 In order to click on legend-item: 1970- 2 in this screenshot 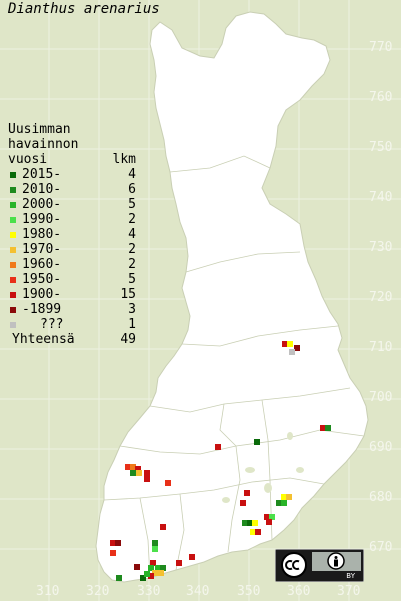, I will do `click(72, 249)`.